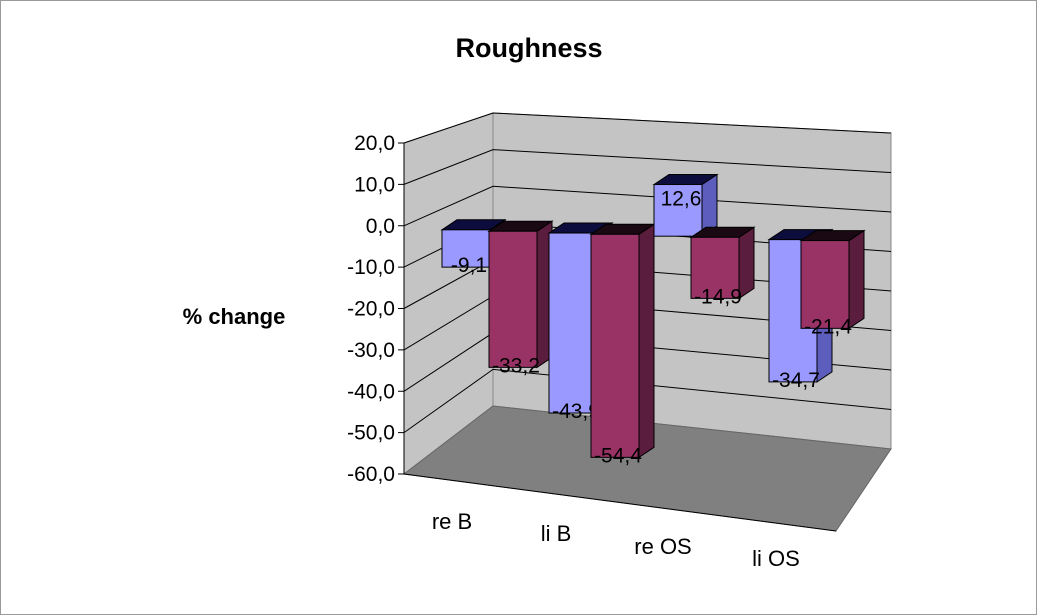 Image resolution: width=1037 pixels, height=615 pixels. What do you see at coordinates (681, 199) in the screenshot?
I see `bar-series1-re-os-data-label: 12,6` at bounding box center [681, 199].